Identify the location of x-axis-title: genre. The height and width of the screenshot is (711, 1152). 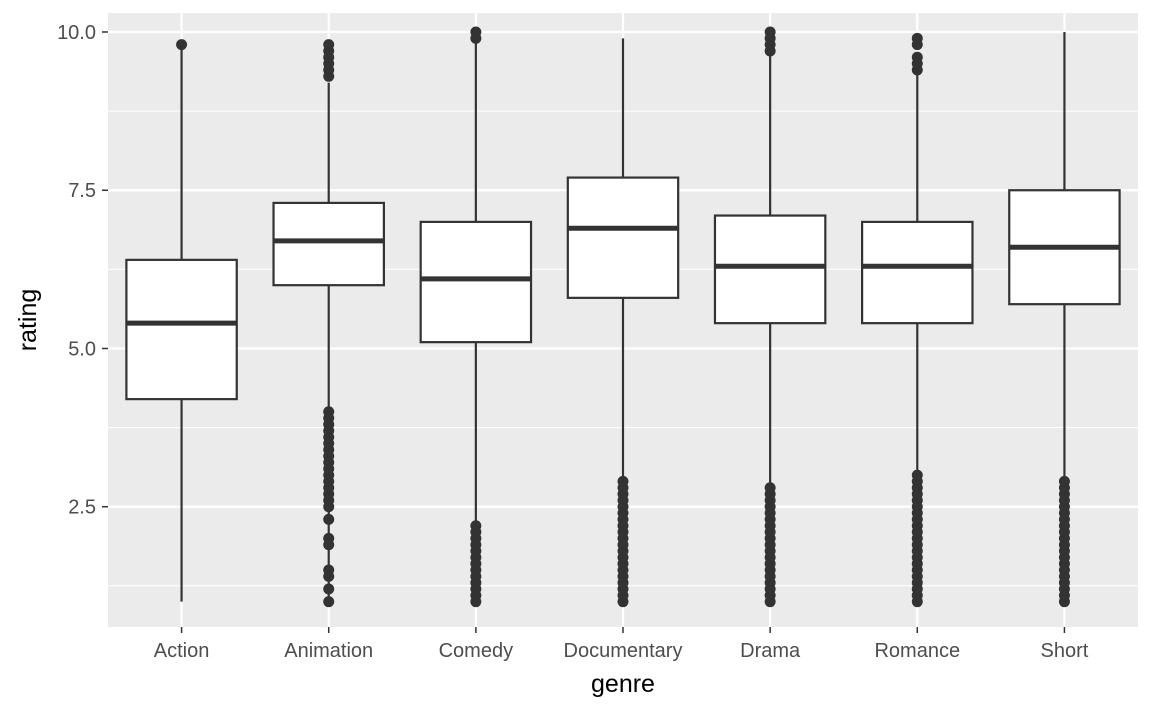
(623, 684).